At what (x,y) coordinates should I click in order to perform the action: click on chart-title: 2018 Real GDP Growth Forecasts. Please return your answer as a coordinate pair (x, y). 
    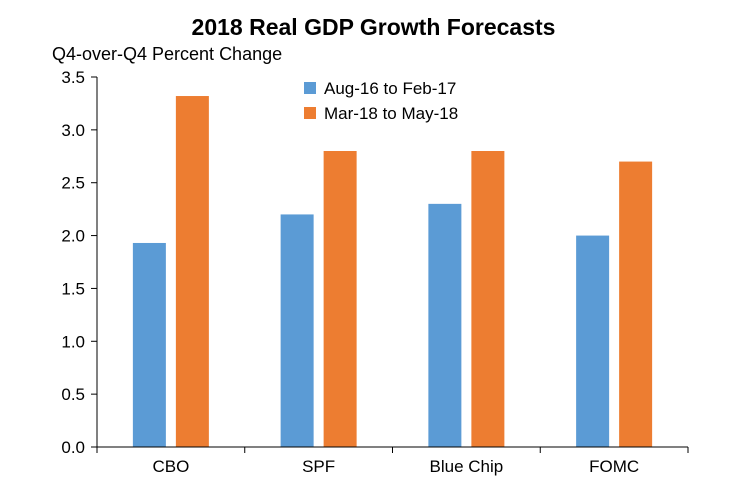
    Looking at the image, I should click on (373, 27).